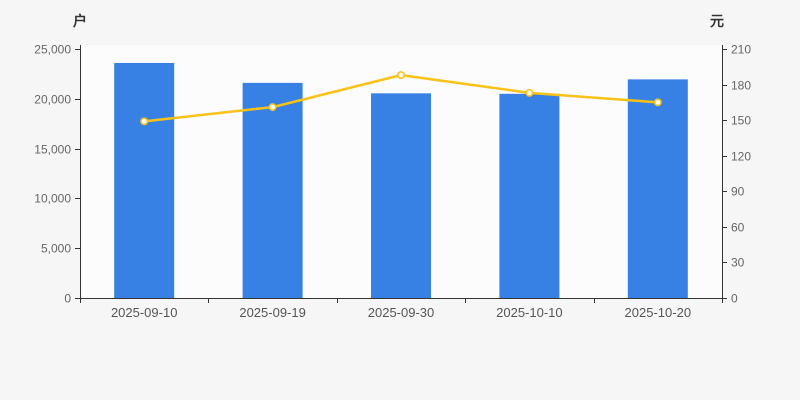 Image resolution: width=800 pixels, height=400 pixels. I want to click on left-axis-tick-label: 20,000, so click(52, 100).